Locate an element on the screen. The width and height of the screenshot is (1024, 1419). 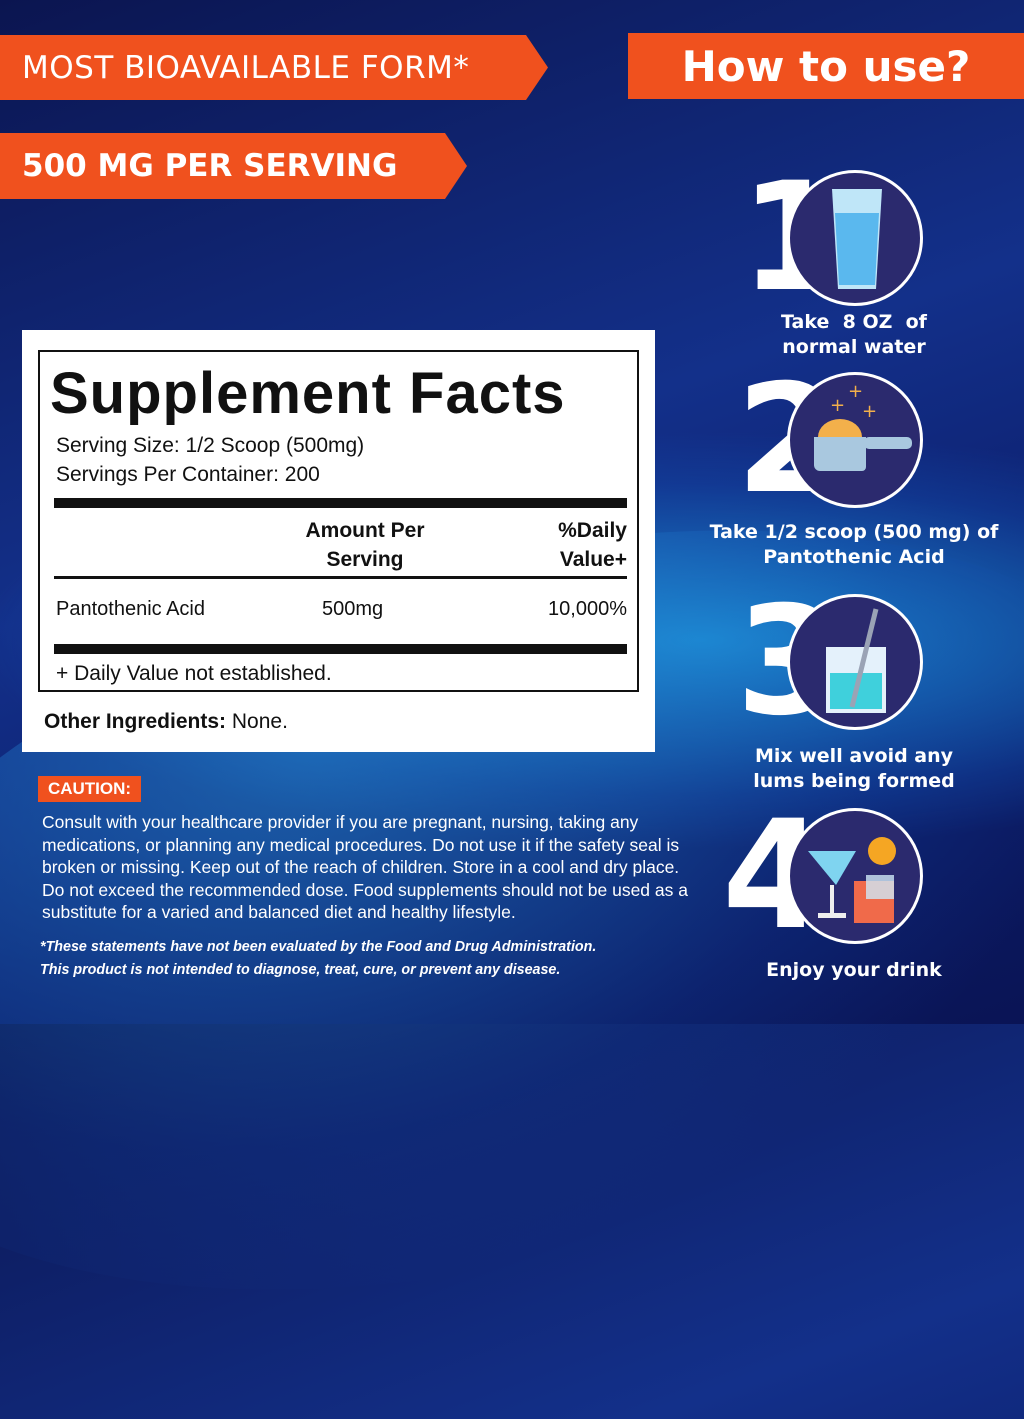
drinks-icon is located at coordinates (855, 876).